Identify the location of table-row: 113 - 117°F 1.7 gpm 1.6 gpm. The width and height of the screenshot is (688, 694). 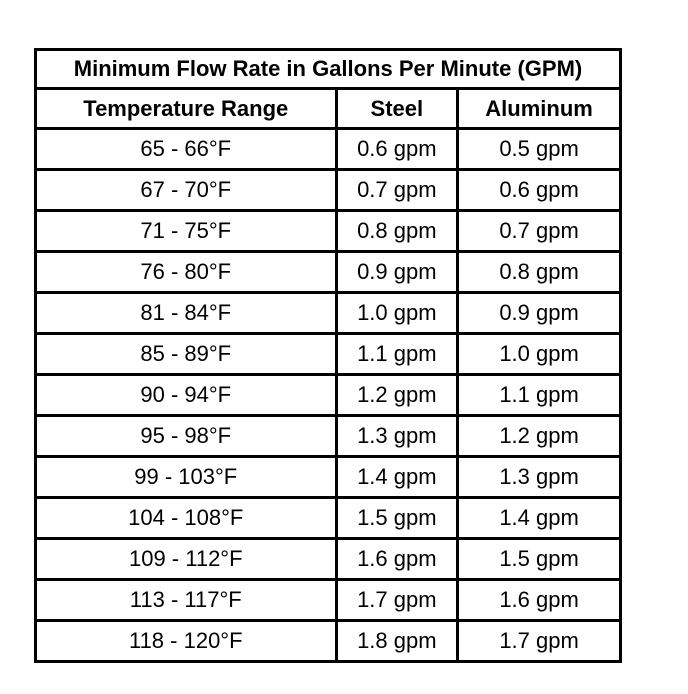
(328, 600).